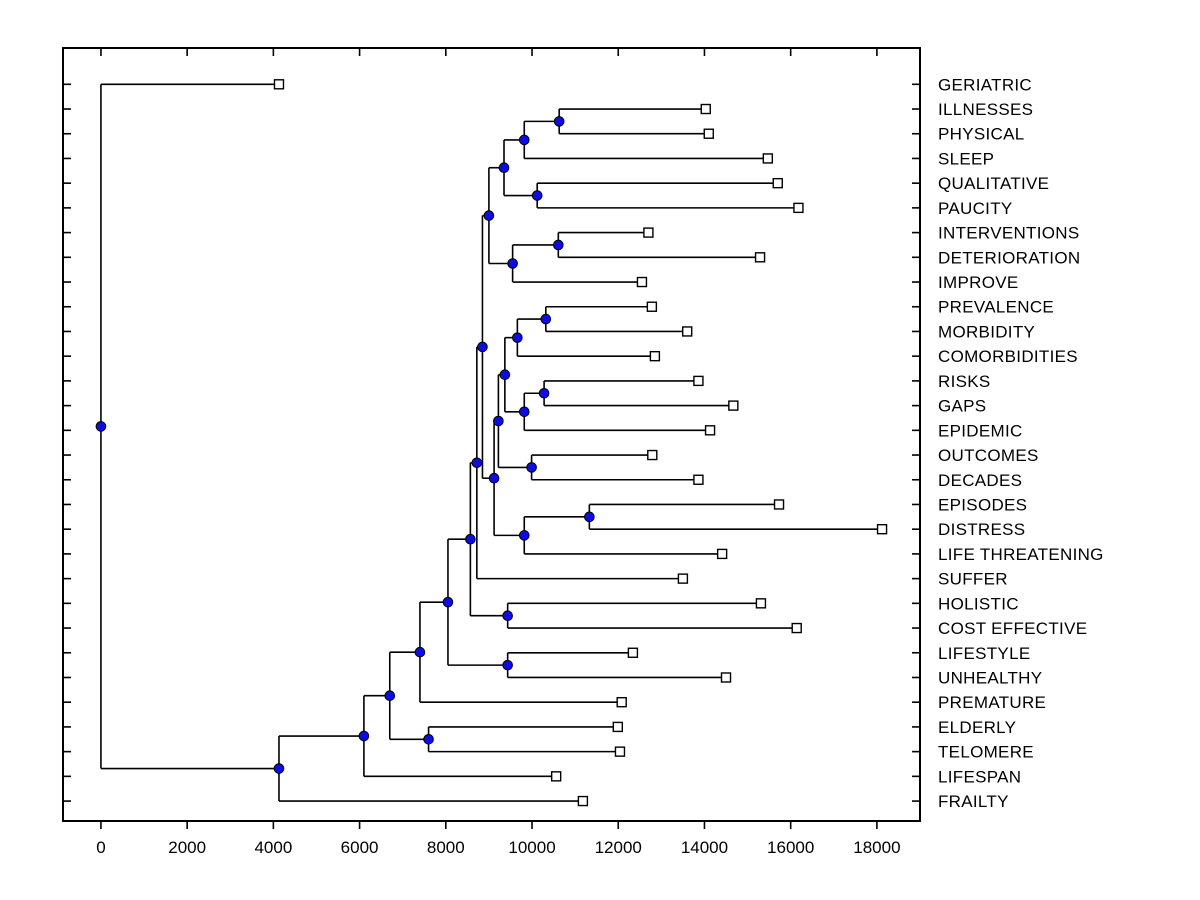 The width and height of the screenshot is (1200, 900). I want to click on leaf-label: TELOMERE, so click(986, 752).